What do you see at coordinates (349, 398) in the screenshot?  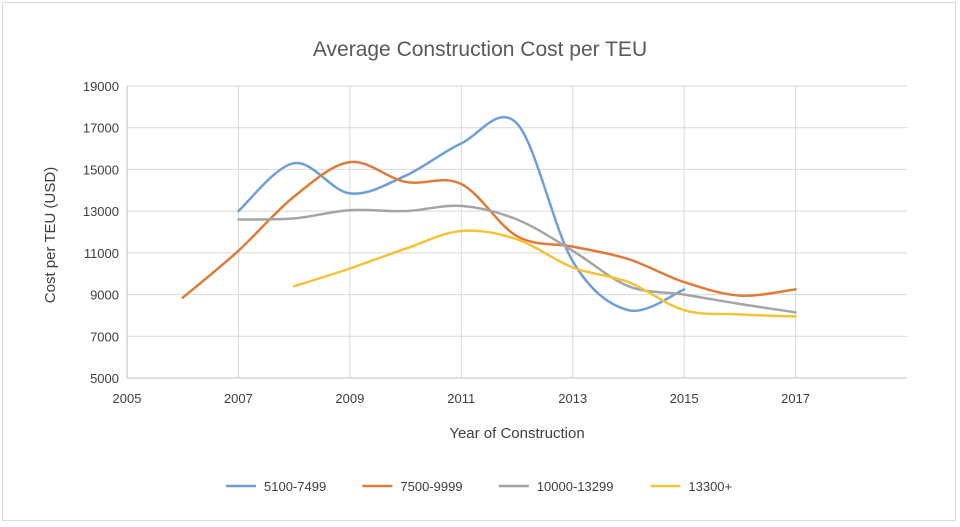 I see `x-tick-label: 2009` at bounding box center [349, 398].